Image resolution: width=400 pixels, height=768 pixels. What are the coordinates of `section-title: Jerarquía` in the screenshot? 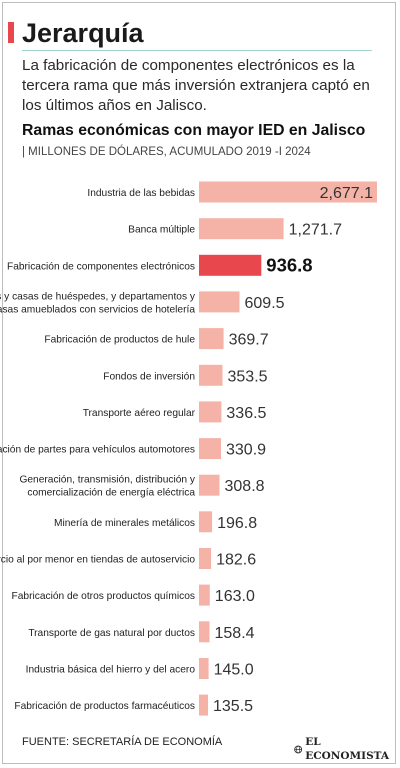 It's located at (83, 33).